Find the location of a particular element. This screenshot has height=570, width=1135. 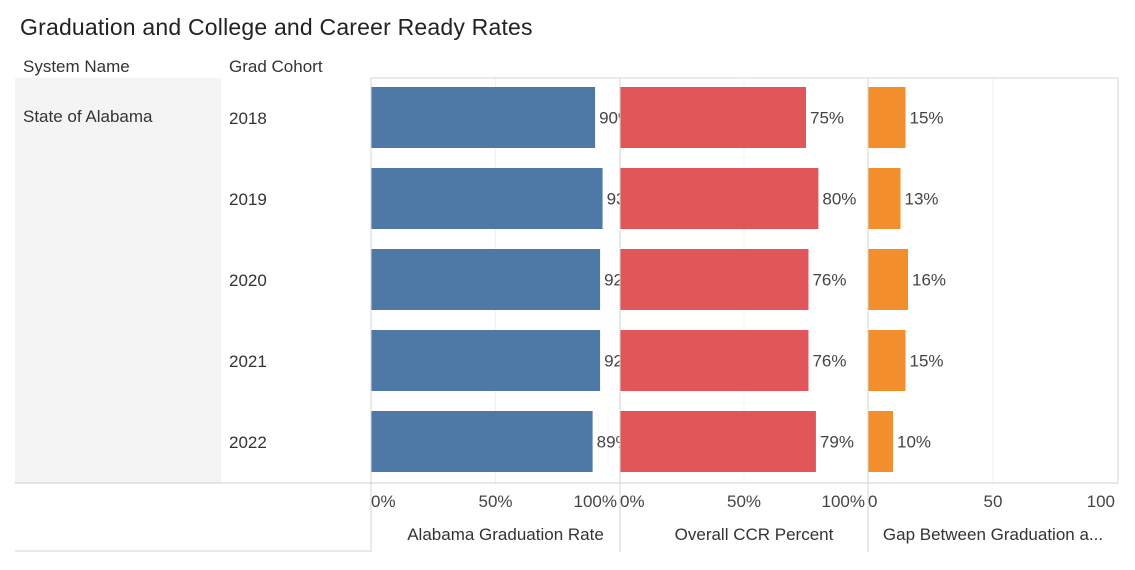

system-name-label: State of Alabama is located at coordinates (88, 116).